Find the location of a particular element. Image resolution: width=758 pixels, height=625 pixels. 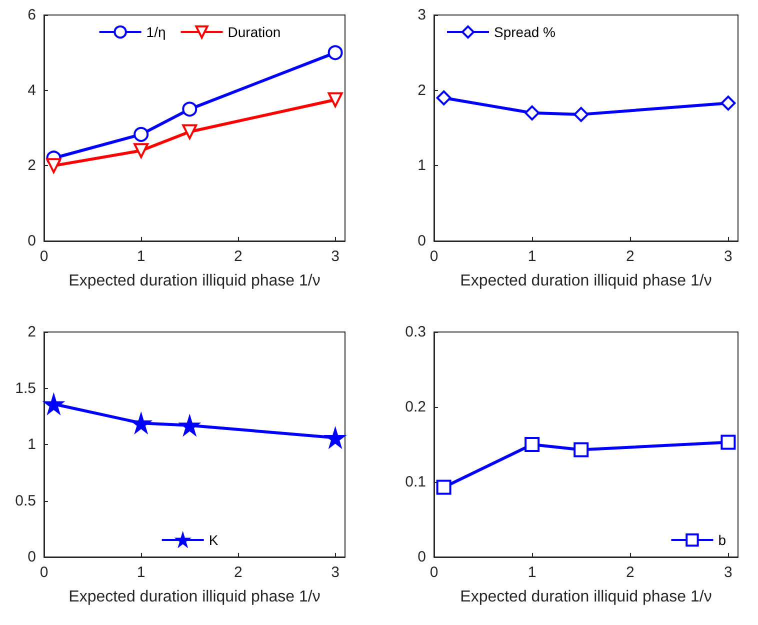

y-tick-label: 6 is located at coordinates (32, 15).